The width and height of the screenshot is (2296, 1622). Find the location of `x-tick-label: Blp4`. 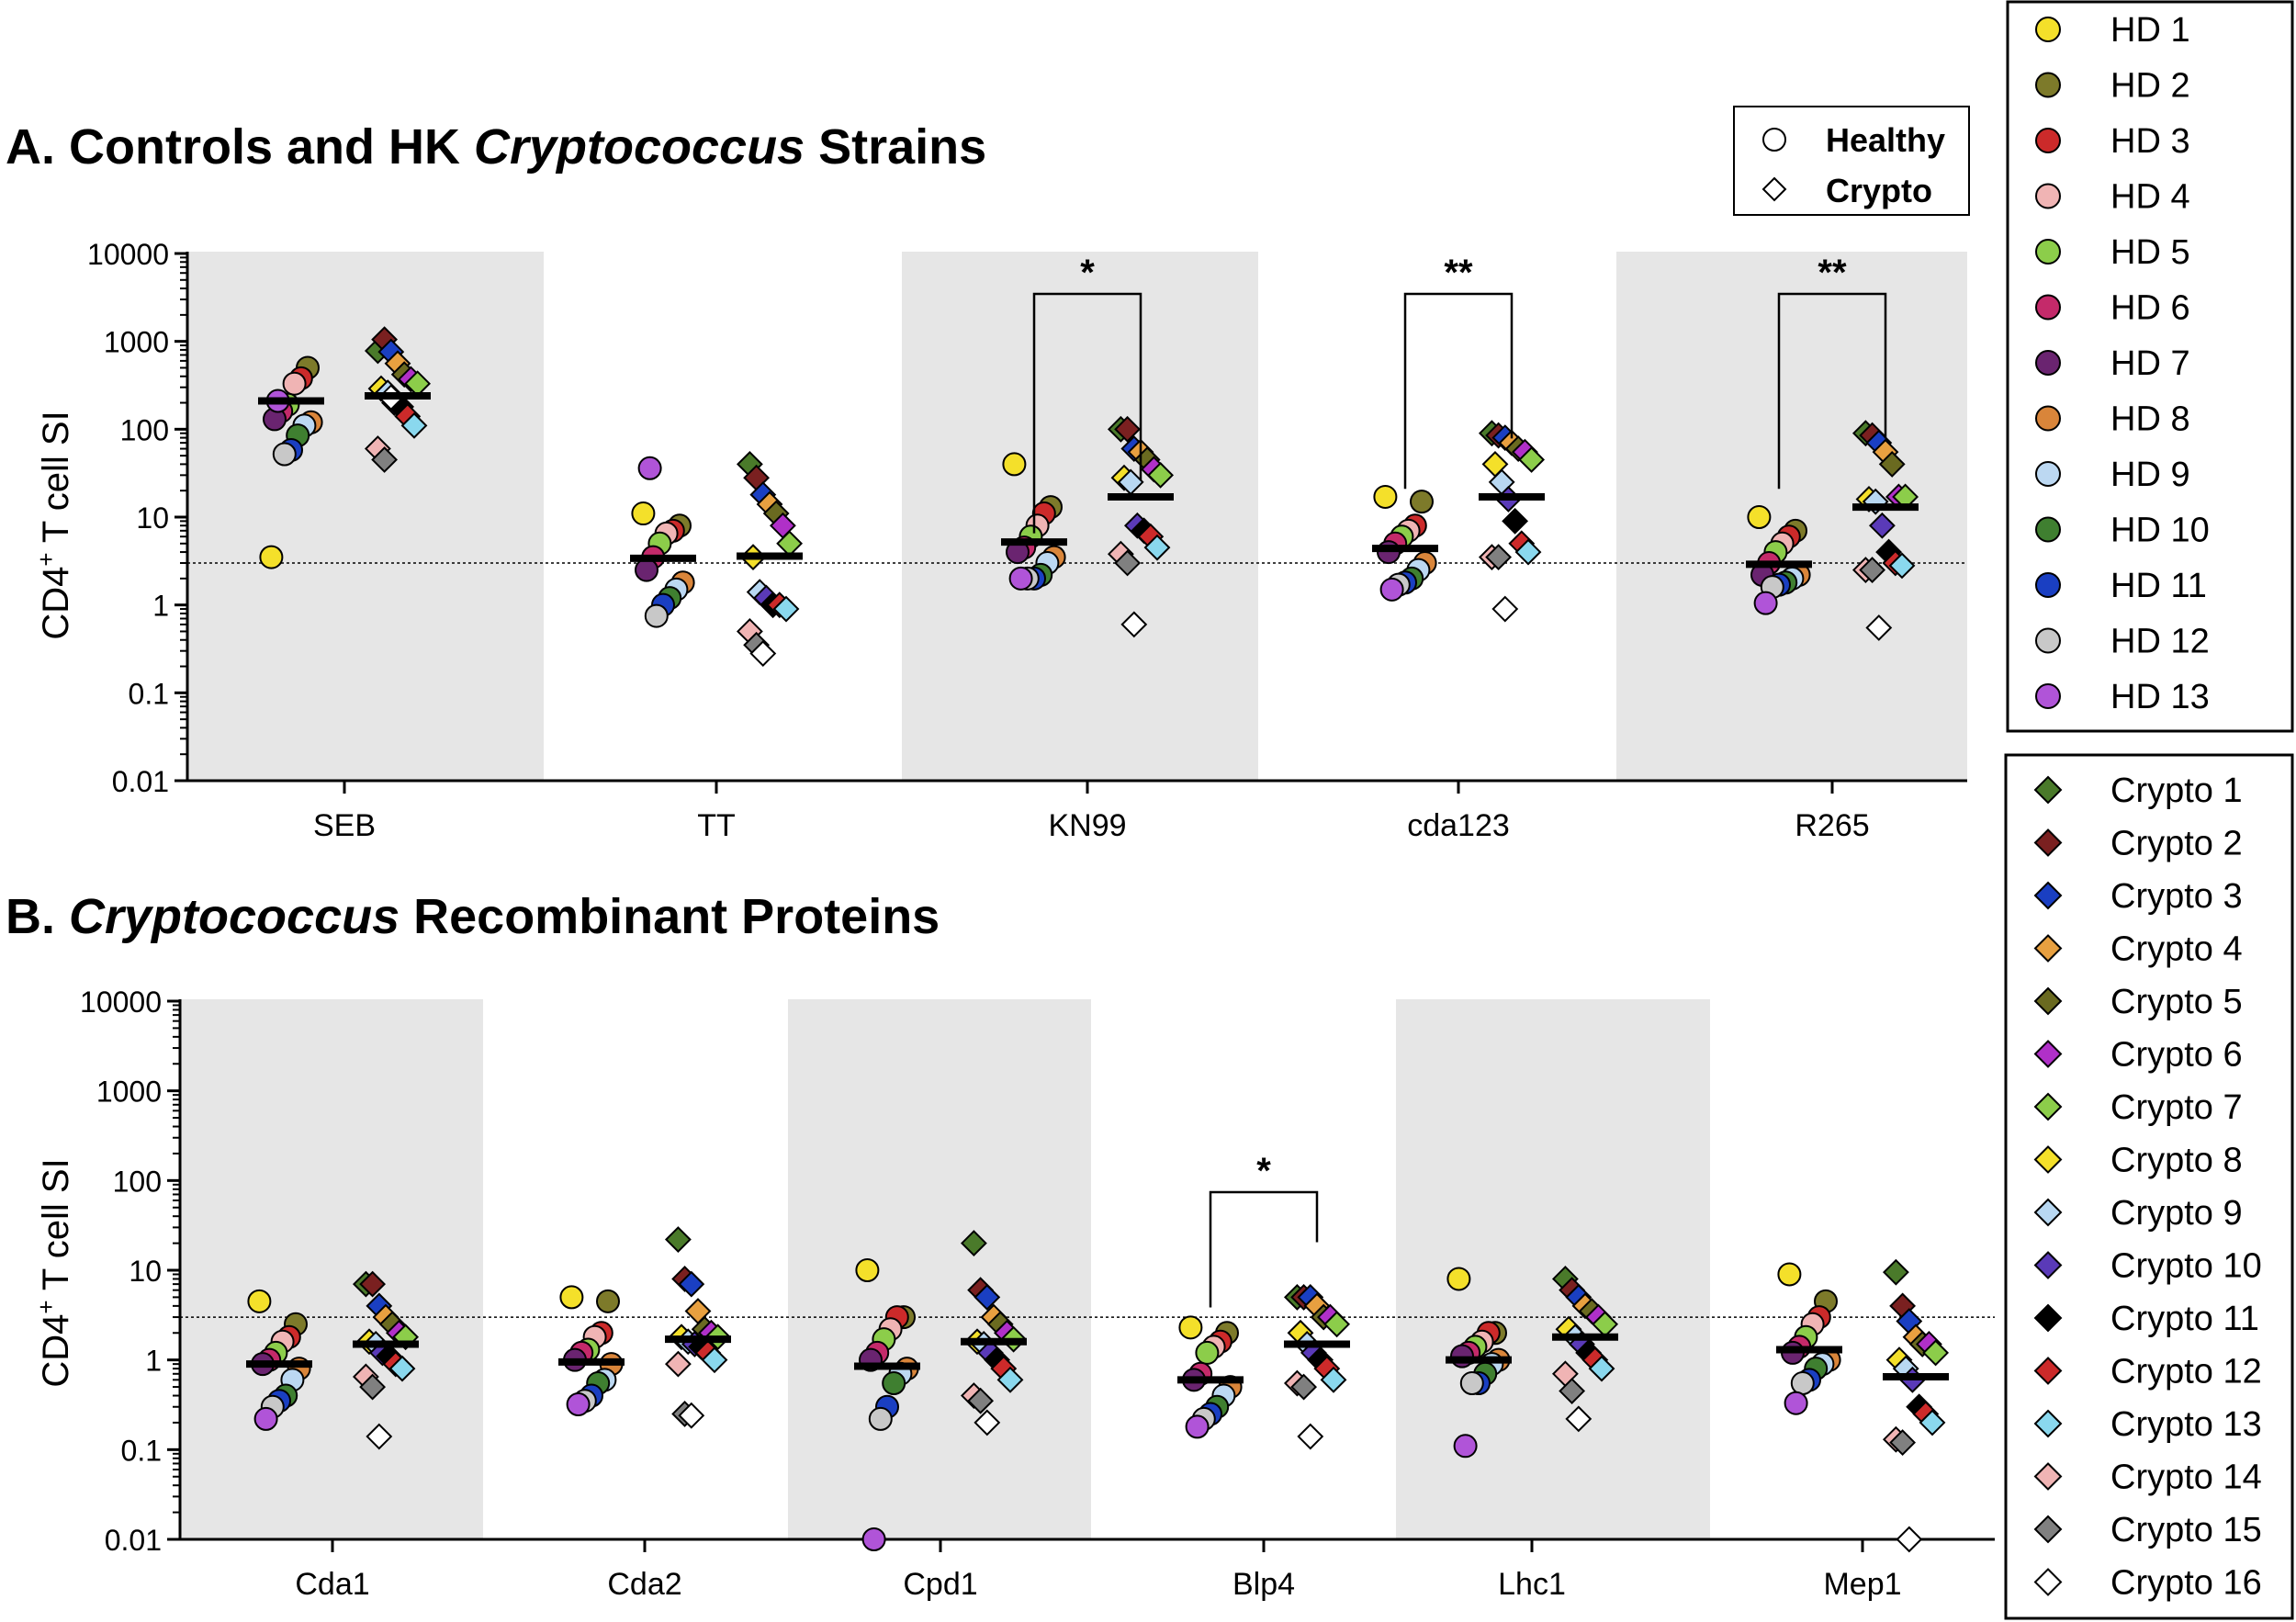

x-tick-label: Blp4 is located at coordinates (1263, 1585).